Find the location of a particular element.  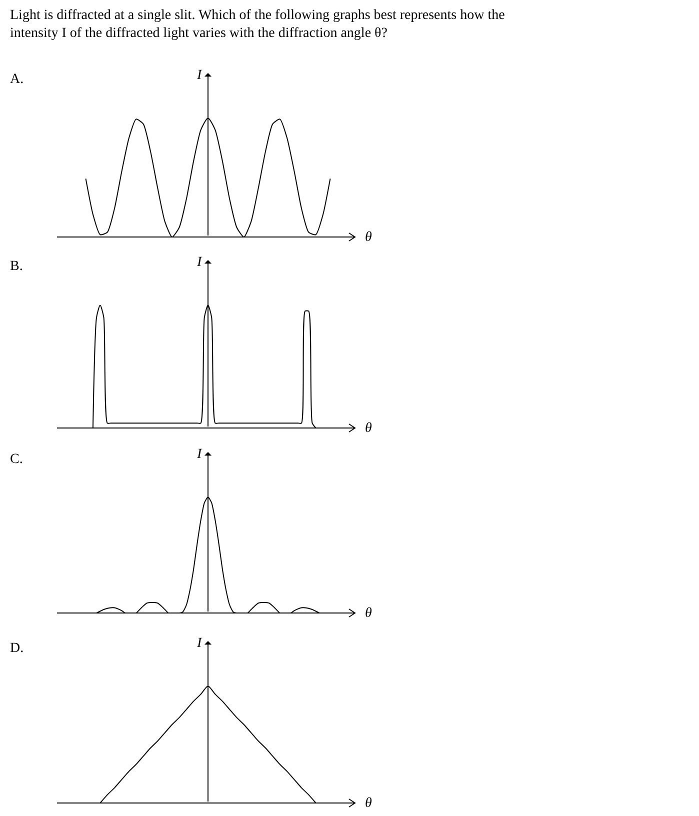

chart-title: B. is located at coordinates (16, 266).